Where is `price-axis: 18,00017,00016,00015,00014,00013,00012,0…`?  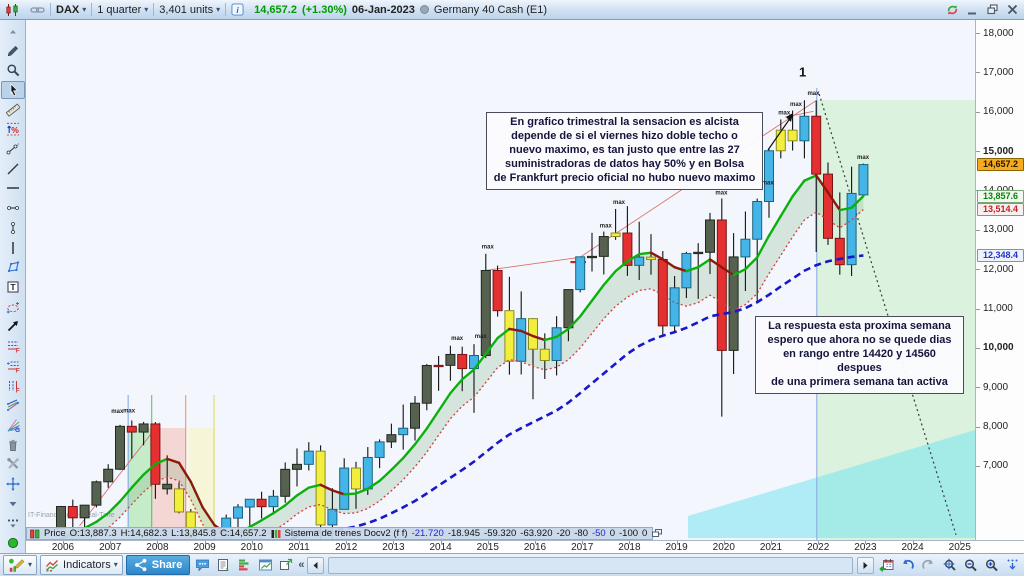 price-axis: 18,00017,00016,00015,00014,00013,00012,0… is located at coordinates (999, 280).